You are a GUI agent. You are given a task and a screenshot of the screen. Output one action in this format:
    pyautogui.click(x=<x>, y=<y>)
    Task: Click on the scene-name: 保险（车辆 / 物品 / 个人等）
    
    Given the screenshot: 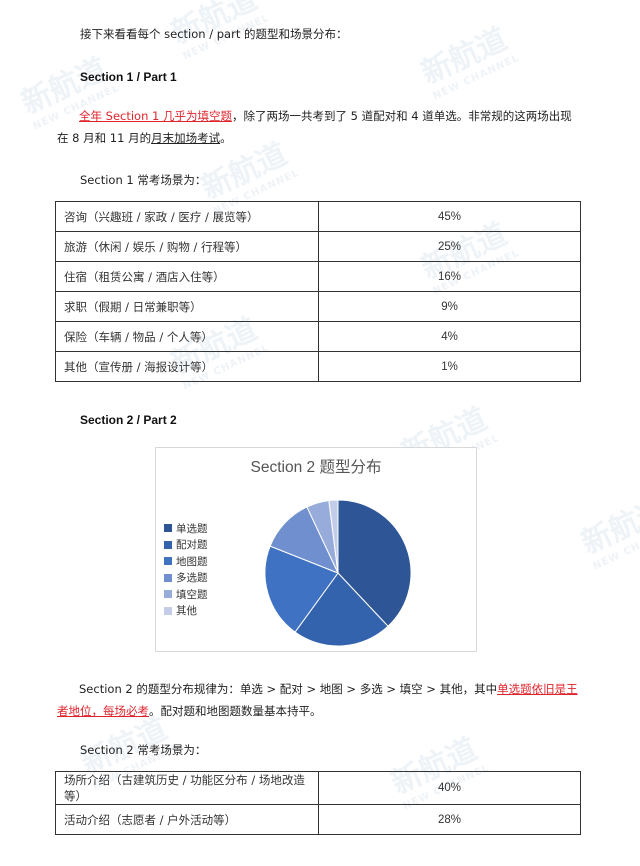 What is the action you would take?
    pyautogui.click(x=187, y=336)
    